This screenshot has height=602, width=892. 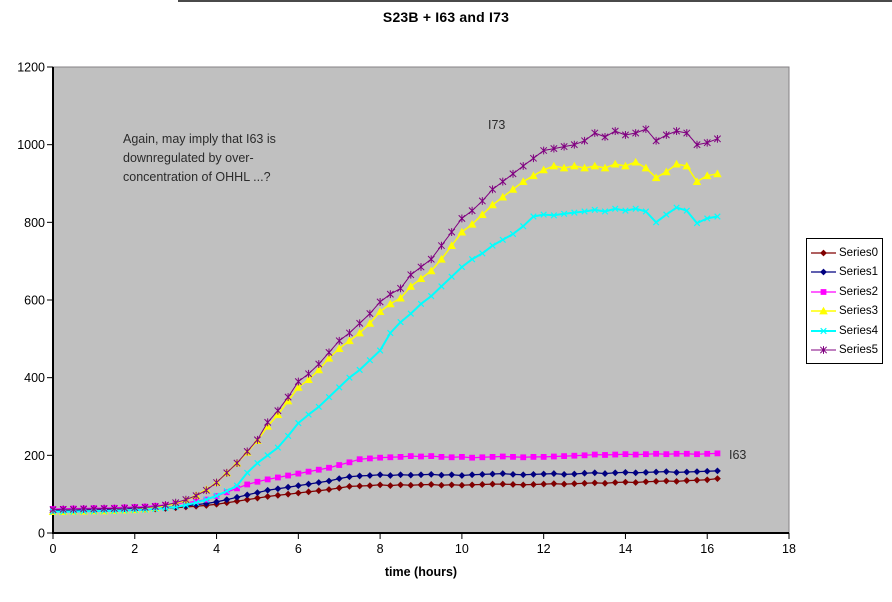 I want to click on y-tick-label: 800, so click(x=34, y=223).